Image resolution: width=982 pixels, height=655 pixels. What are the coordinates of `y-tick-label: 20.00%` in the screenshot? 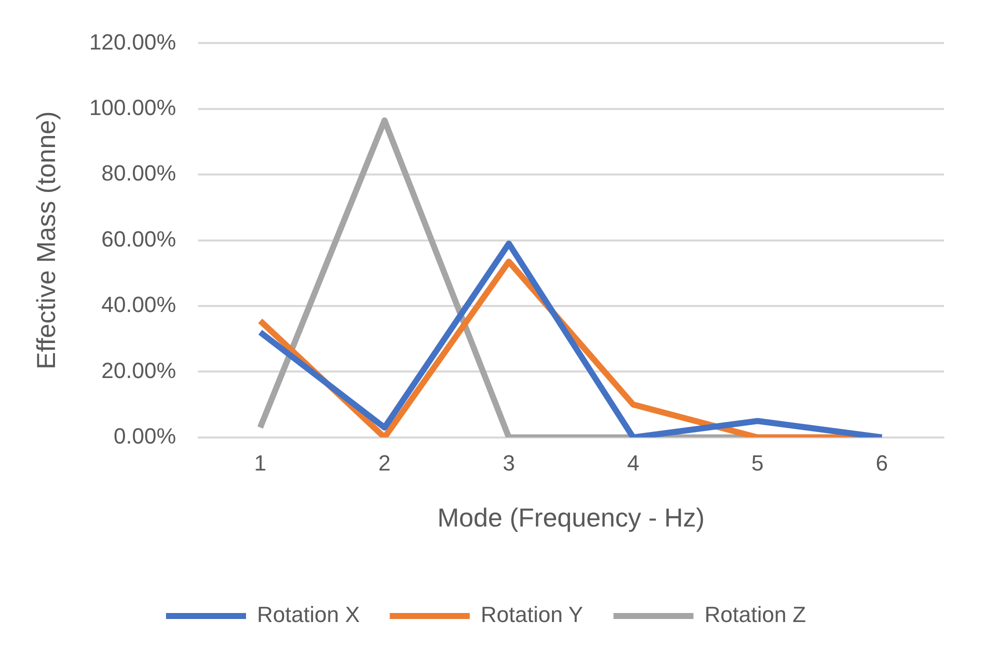 It's located at (138, 370).